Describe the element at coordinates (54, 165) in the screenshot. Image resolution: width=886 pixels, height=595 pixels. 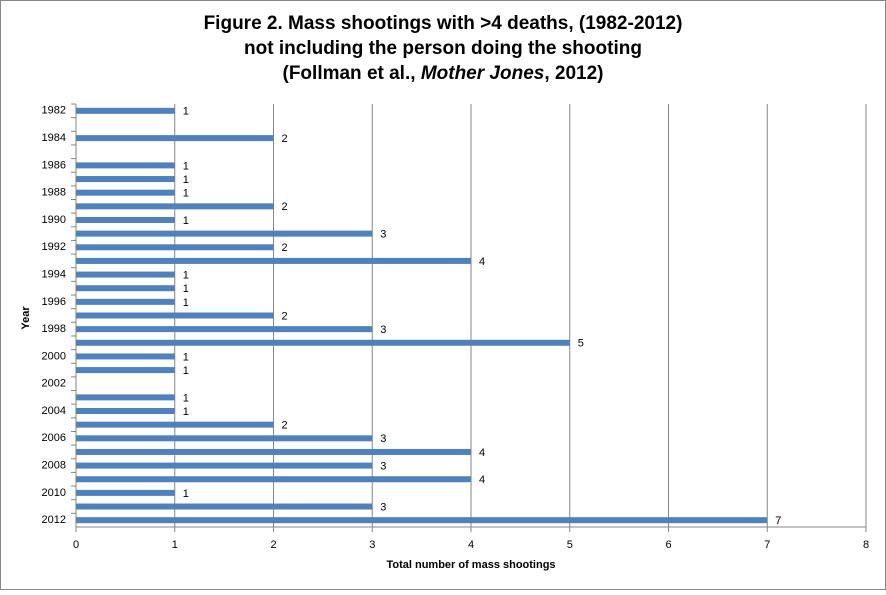
I see `y-tick-label: 1986` at that location.